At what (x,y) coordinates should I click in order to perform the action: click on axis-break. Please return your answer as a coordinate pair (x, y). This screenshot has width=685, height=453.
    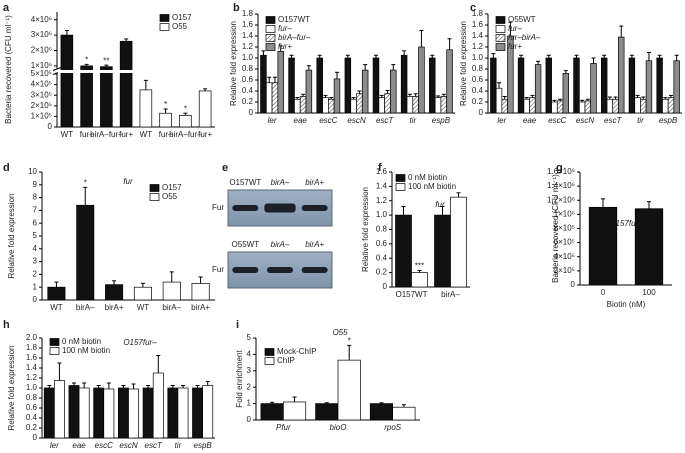
    Looking at the image, I should click on (57, 71).